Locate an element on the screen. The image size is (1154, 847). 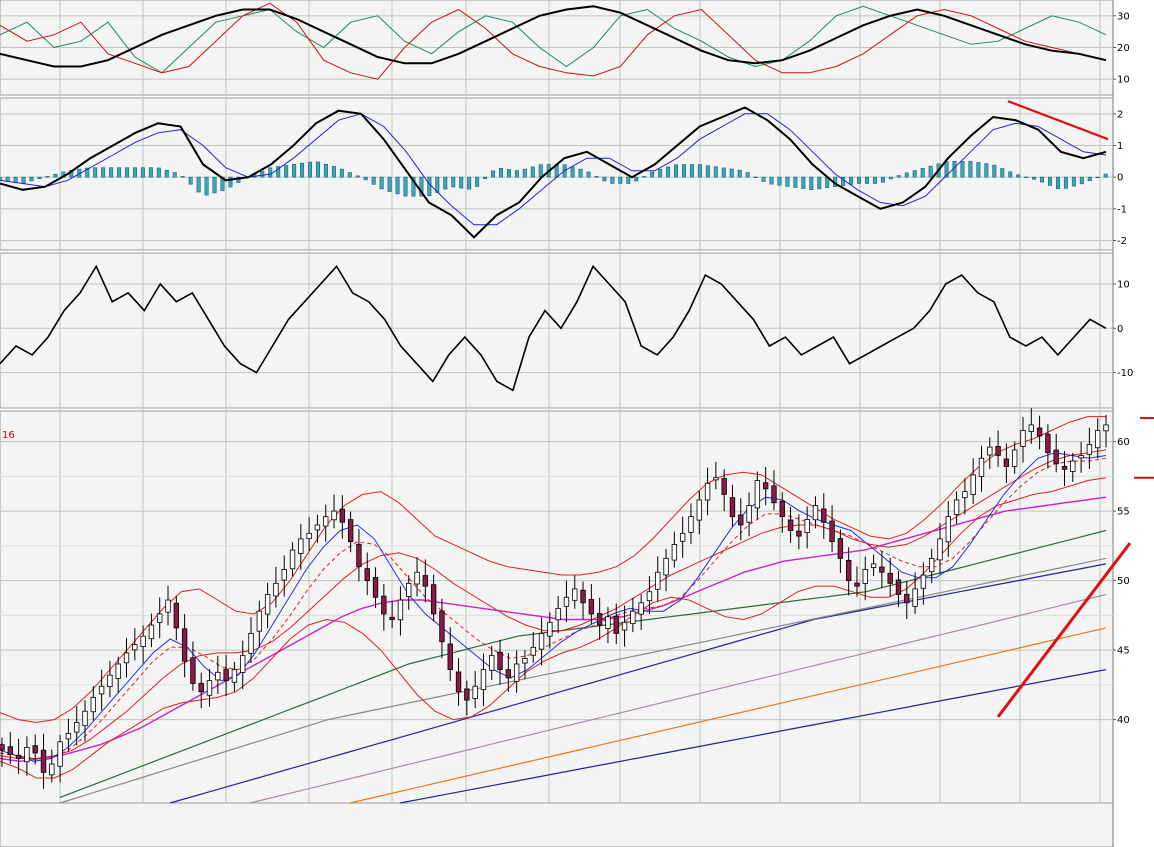
annotation-trendline is located at coordinates (1064, 630).